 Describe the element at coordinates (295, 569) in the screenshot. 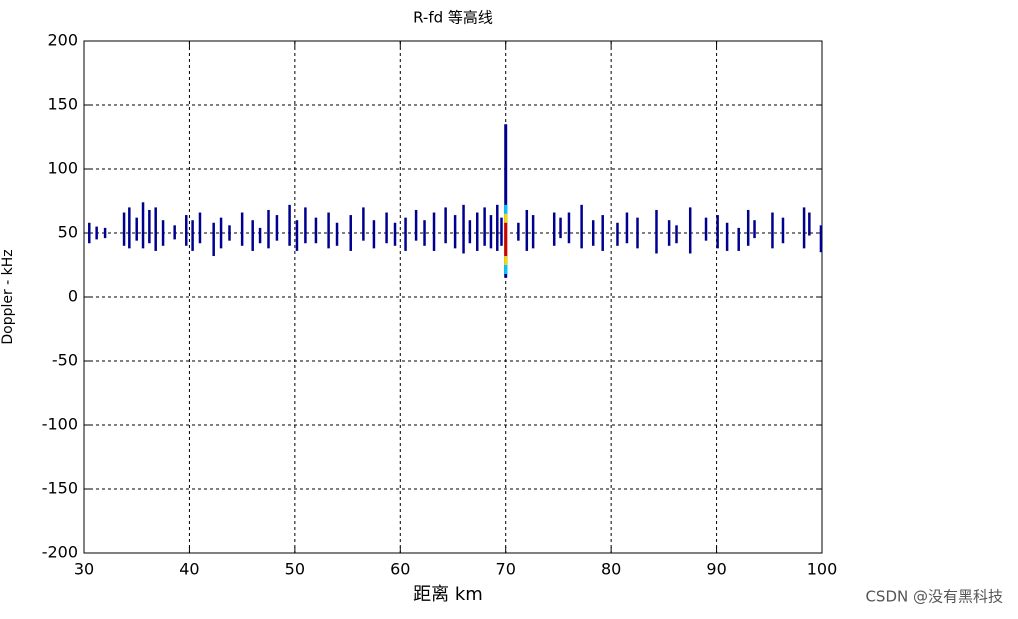

I see `x-tick-label: 50` at that location.